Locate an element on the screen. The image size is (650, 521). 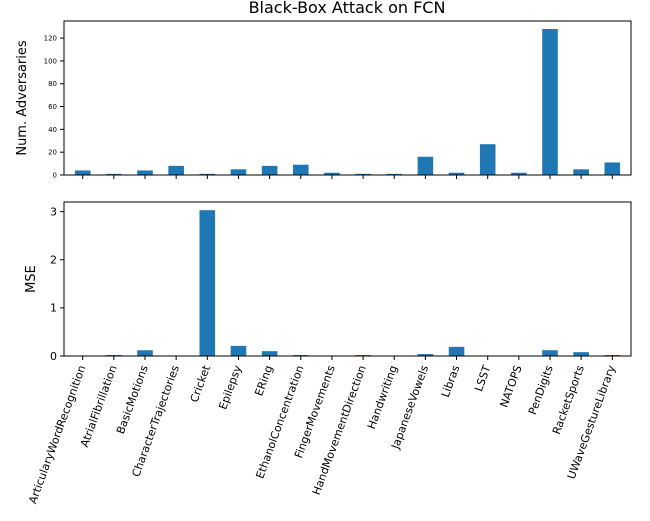
xtick-label-14: NATOPS is located at coordinates (510, 387).